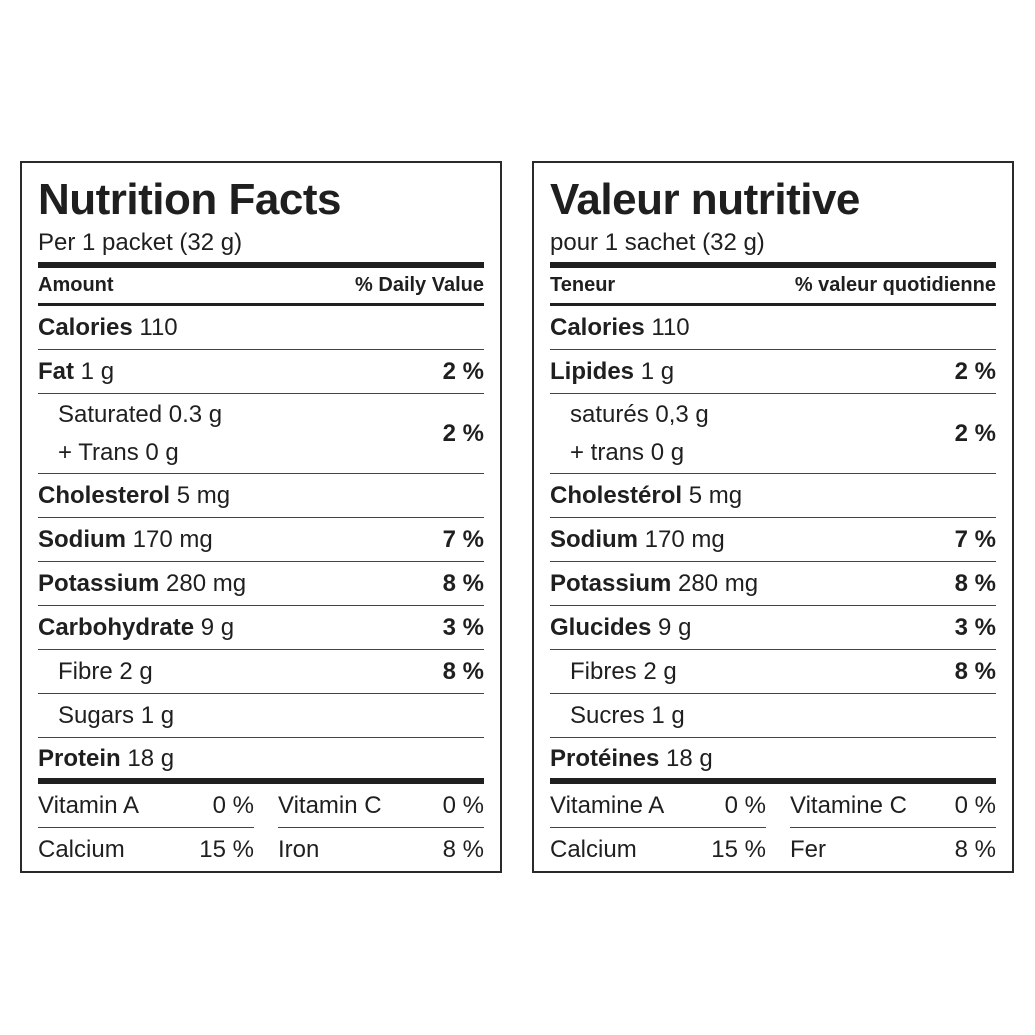  I want to click on mineral-name: Fer, so click(808, 849).